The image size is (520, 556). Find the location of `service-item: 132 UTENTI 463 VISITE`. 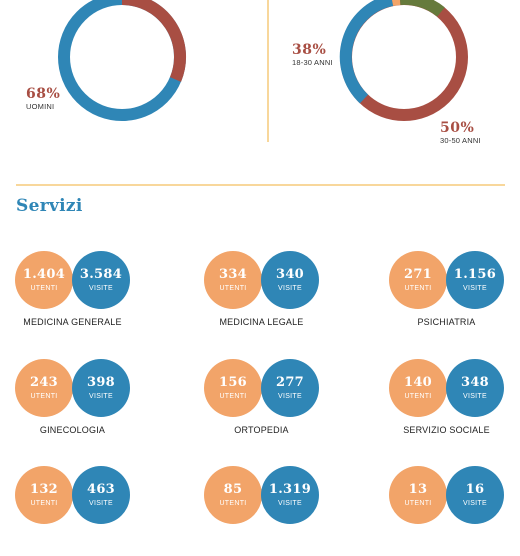

service-item: 132 UTENTI 463 VISITE is located at coordinates (95, 511).